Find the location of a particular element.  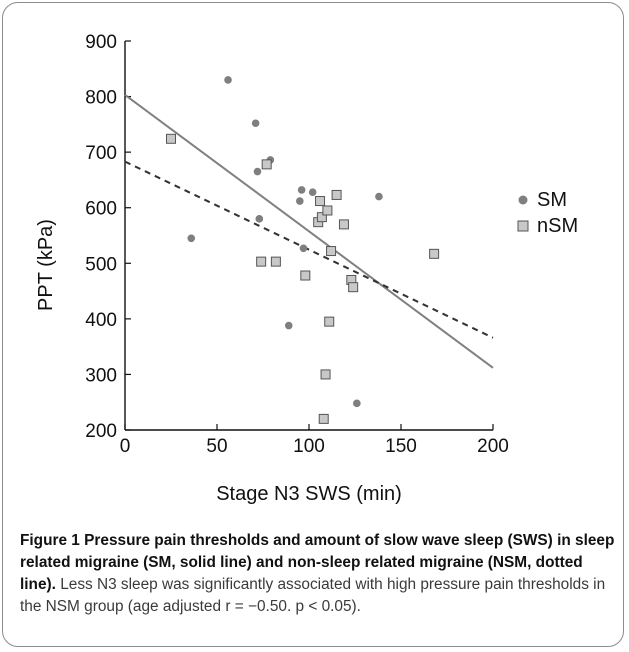

y-tick-label: 400 is located at coordinates (101, 320).